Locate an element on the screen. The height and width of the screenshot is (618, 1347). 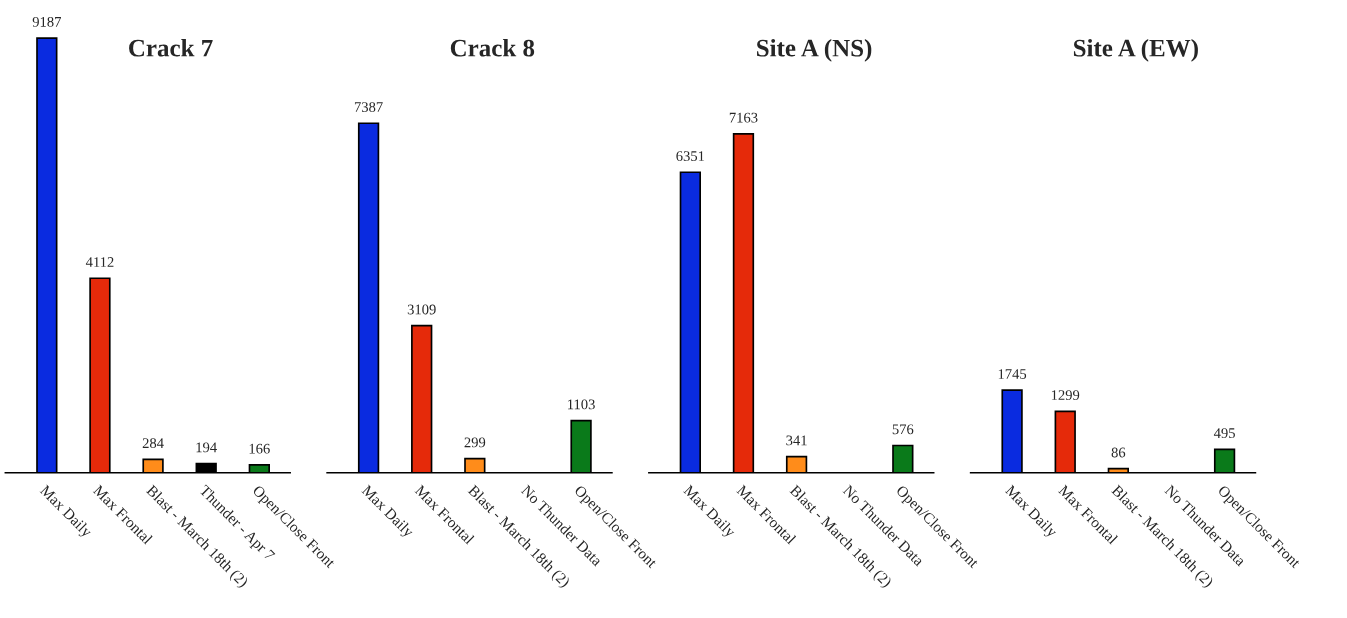
data-label: 576 is located at coordinates (903, 429).